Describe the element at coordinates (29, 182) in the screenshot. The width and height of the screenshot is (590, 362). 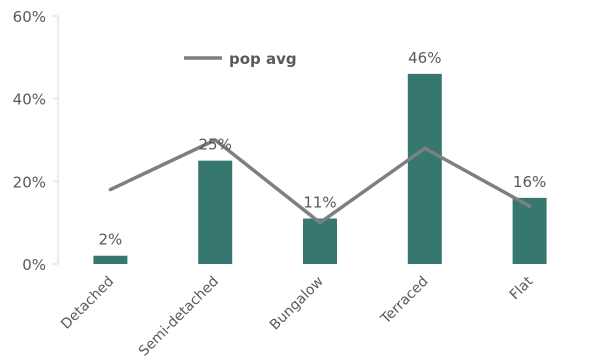
I see `y-tick-label: 20%` at that location.